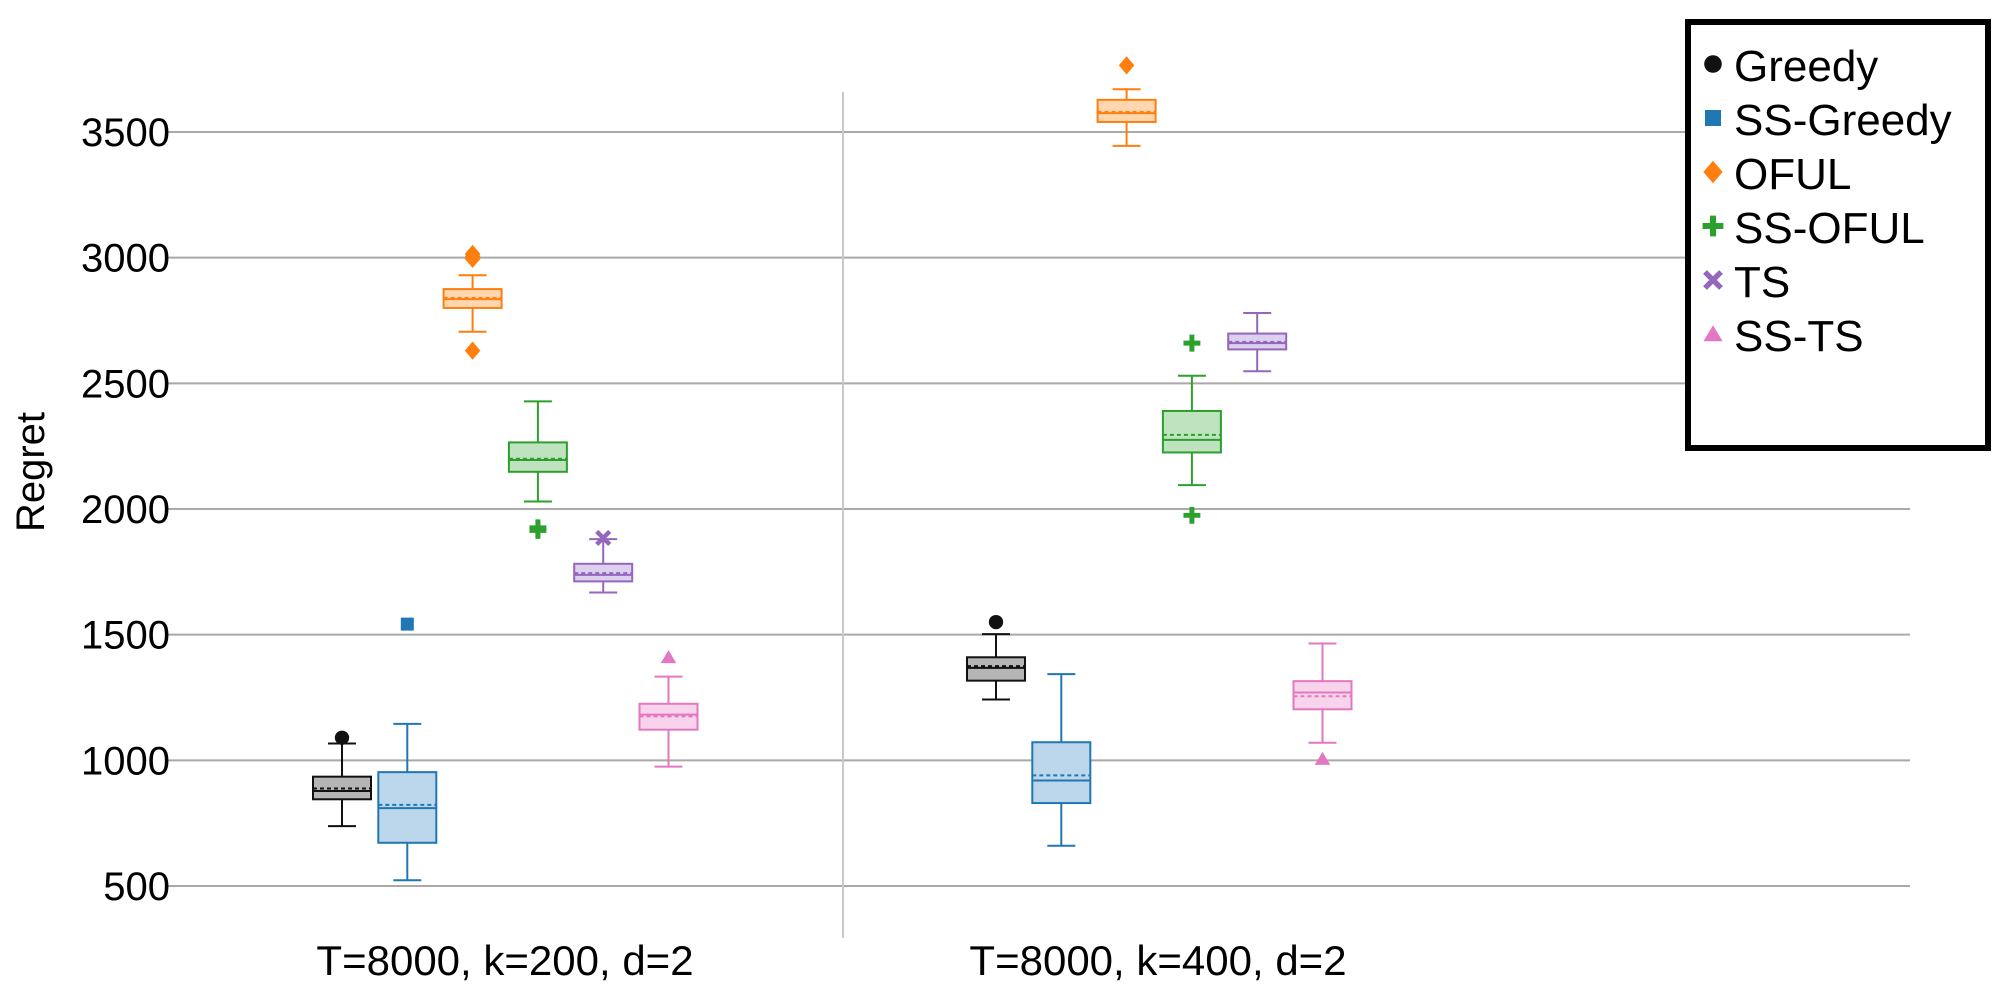 Image resolution: width=2000 pixels, height=1000 pixels. What do you see at coordinates (1762, 282) in the screenshot?
I see `legend-label: TS` at bounding box center [1762, 282].